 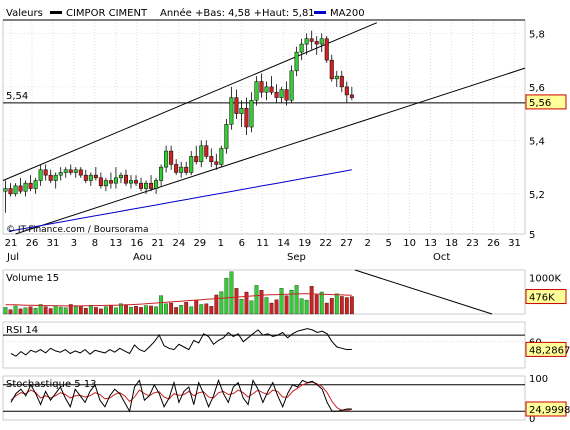 I want to click on x-day-label: 19, so click(x=304, y=243).